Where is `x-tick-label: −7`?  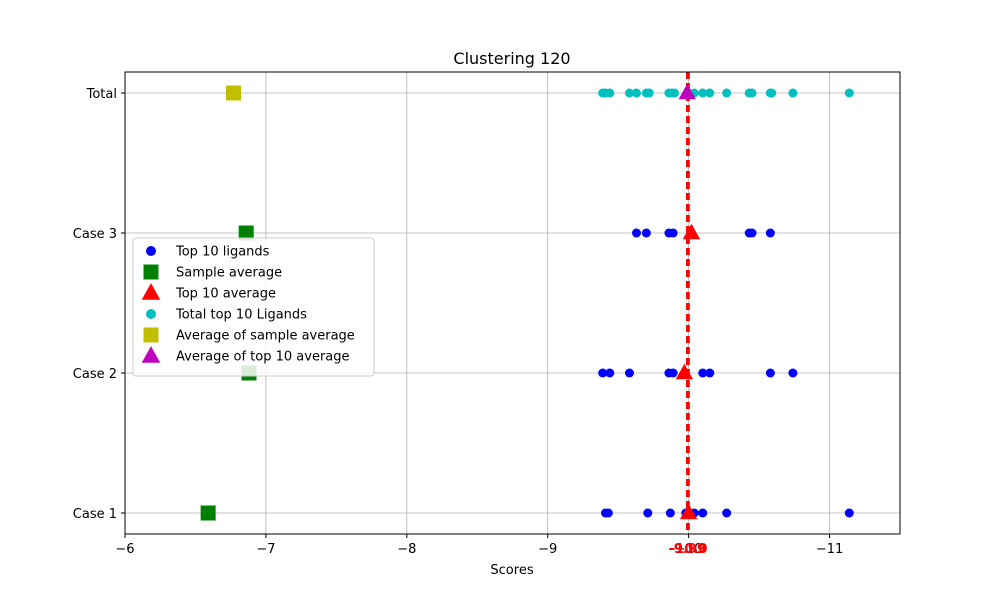
x-tick-label: −7 is located at coordinates (265, 549).